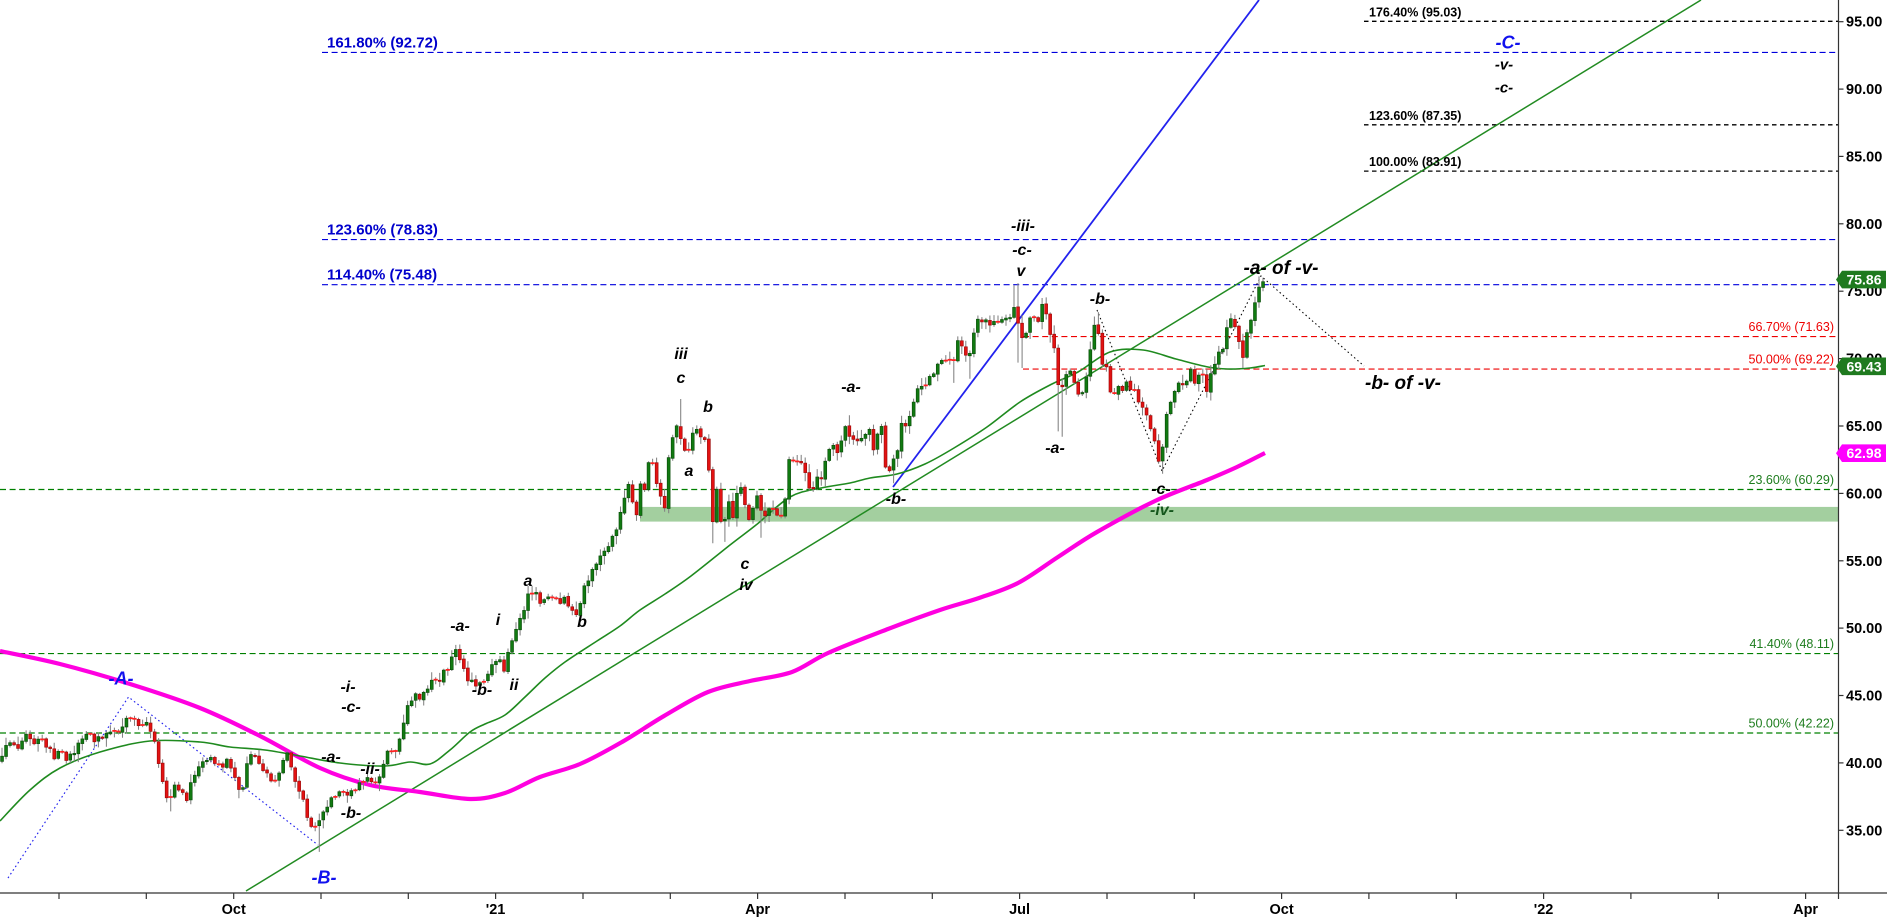 Image resolution: width=1887 pixels, height=923 pixels. What do you see at coordinates (1864, 23) in the screenshot?
I see `svg-text: 95.00` at bounding box center [1864, 23].